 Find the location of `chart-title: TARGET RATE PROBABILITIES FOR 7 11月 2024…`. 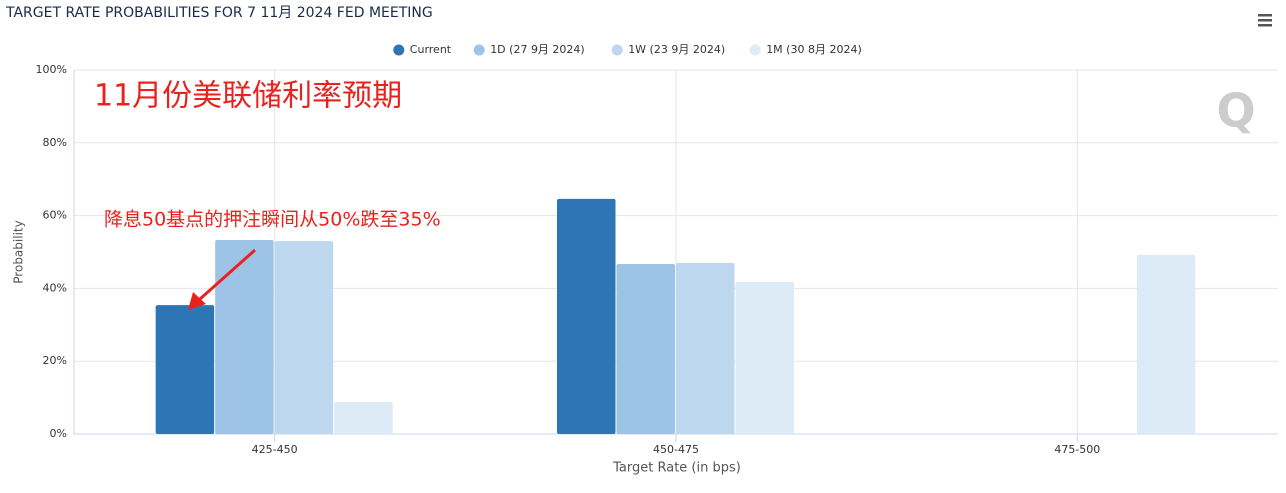

chart-title: TARGET RATE PROBABILITIES FOR 7 11月 2024… is located at coordinates (219, 13).